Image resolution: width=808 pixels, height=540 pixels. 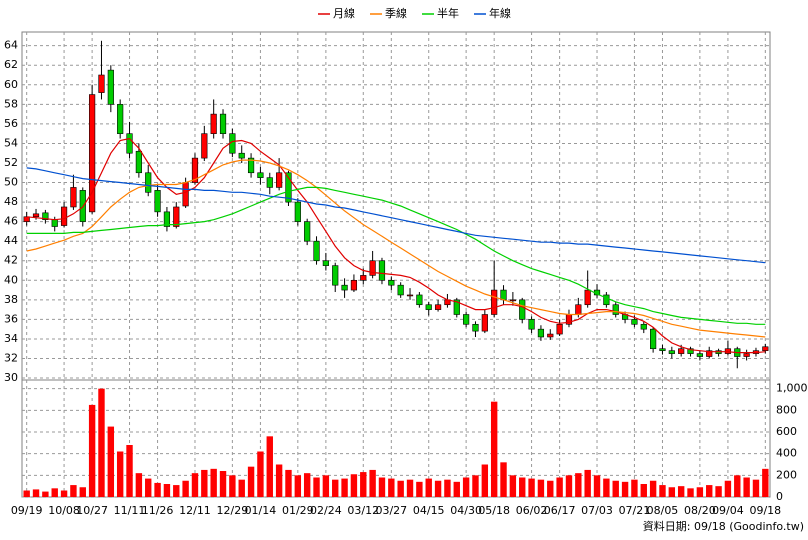 I want to click on legend-label: 季線, so click(x=396, y=13).